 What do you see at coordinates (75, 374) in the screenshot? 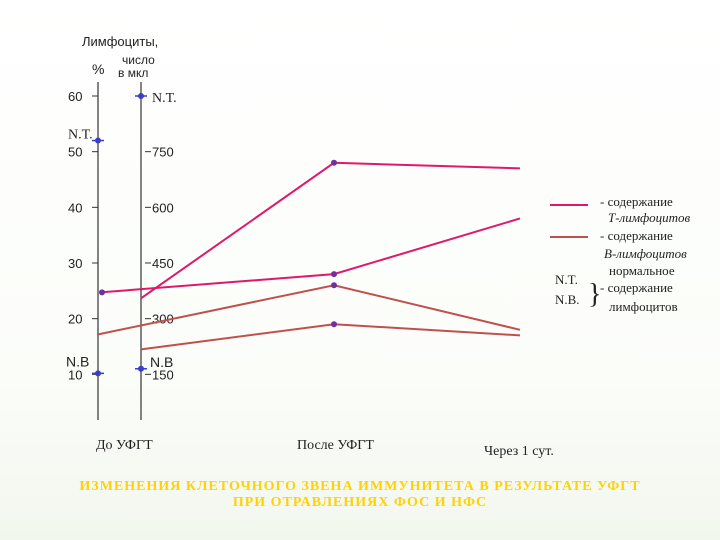
I see `left-tick-label-5: 10` at bounding box center [75, 374].